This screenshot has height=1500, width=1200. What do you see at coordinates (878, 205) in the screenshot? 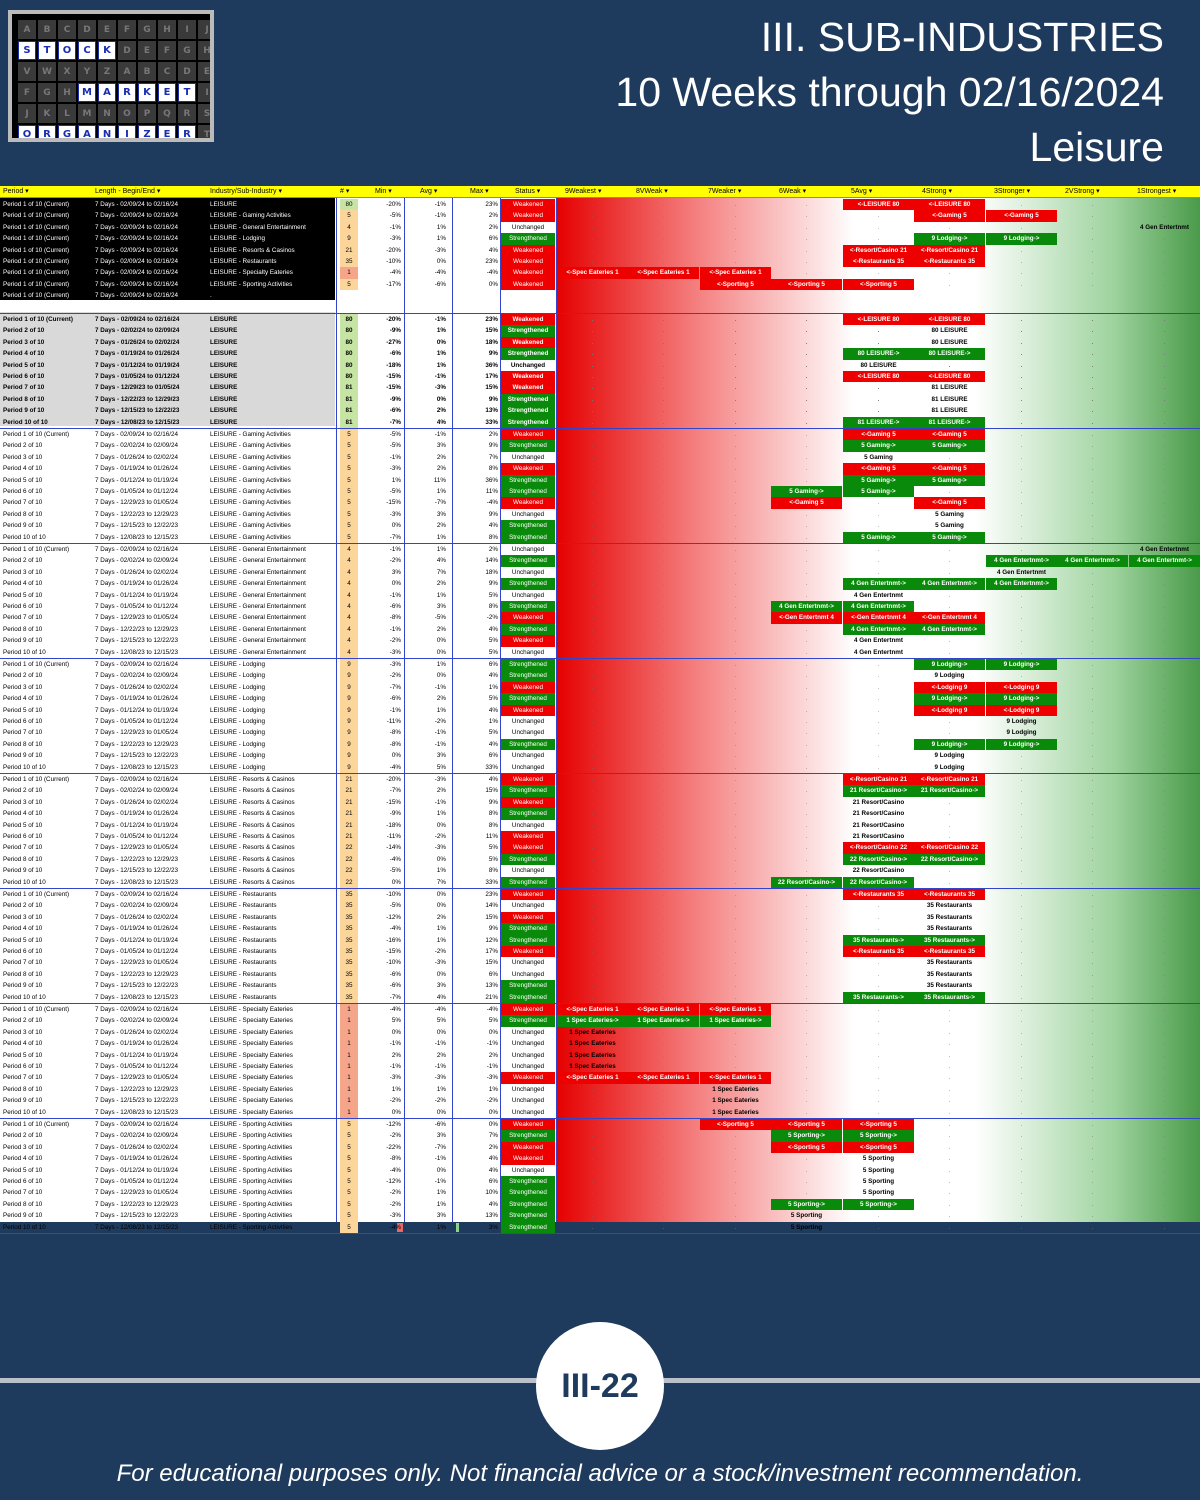
I see `strength-label: <-LEISURE 80` at bounding box center [878, 205].